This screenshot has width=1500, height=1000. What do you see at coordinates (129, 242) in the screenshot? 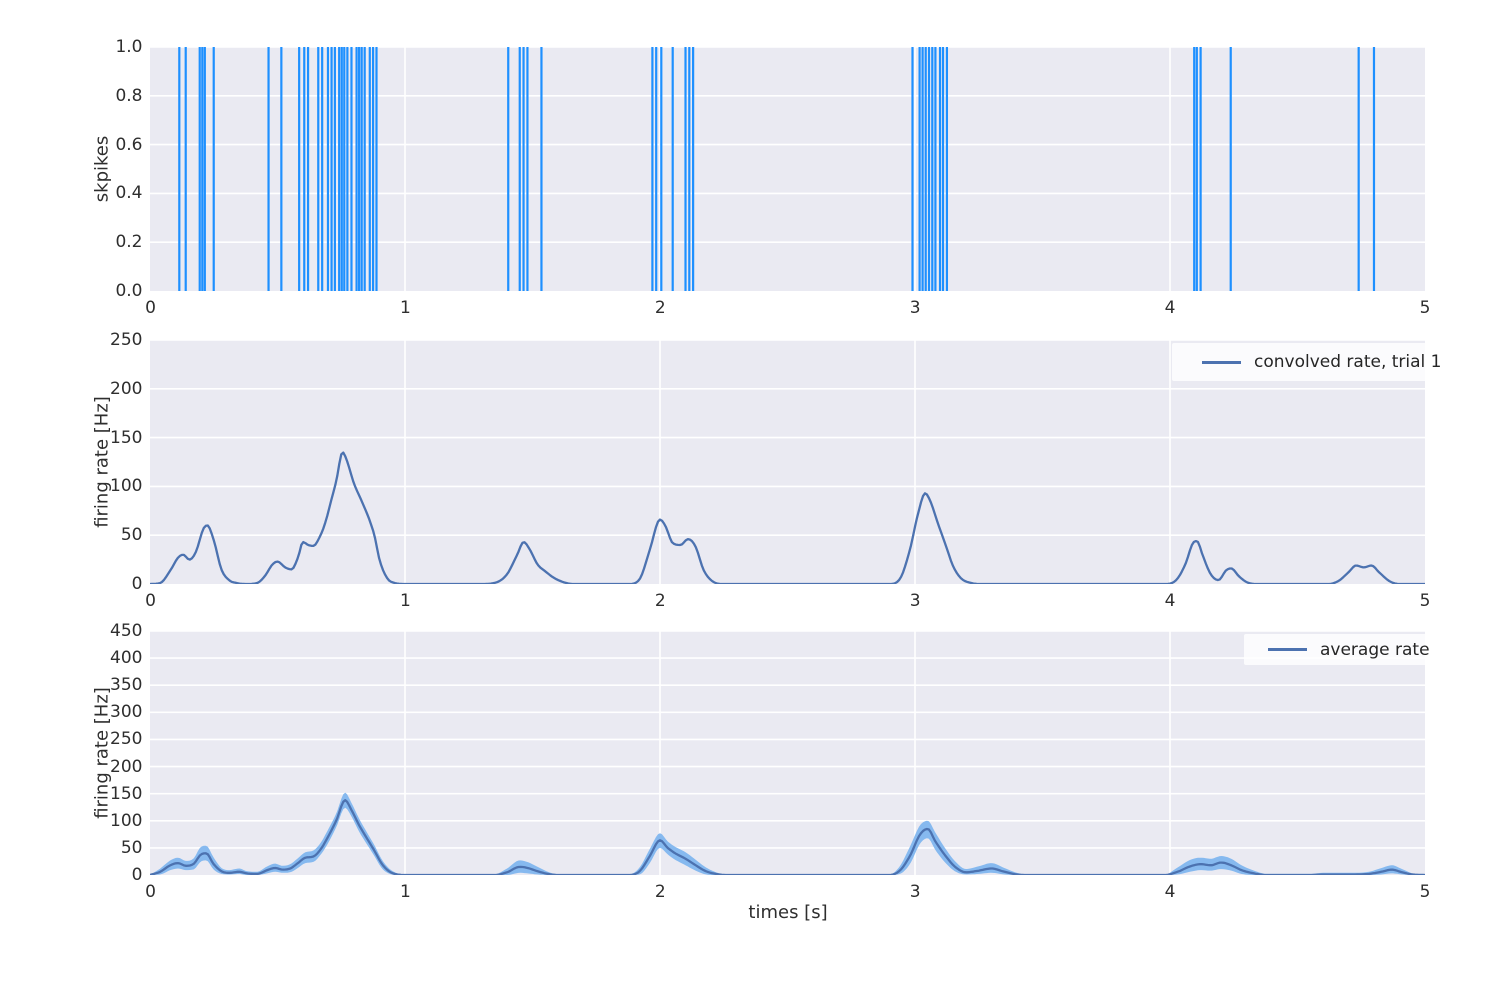
I see `y-tick-label: 0.2` at bounding box center [129, 242].